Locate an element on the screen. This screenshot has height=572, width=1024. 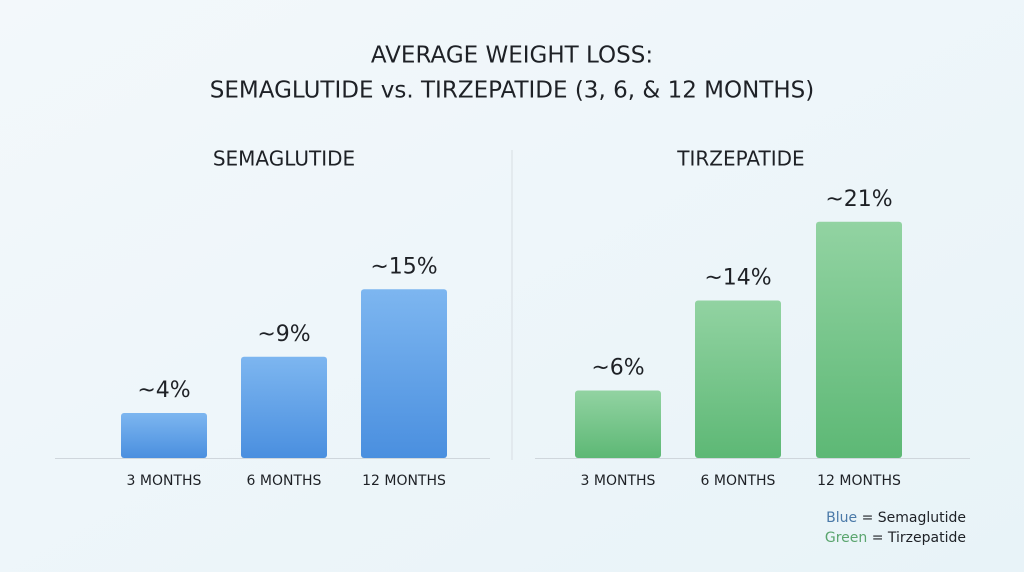
value-label: ~15% is located at coordinates (403, 266).